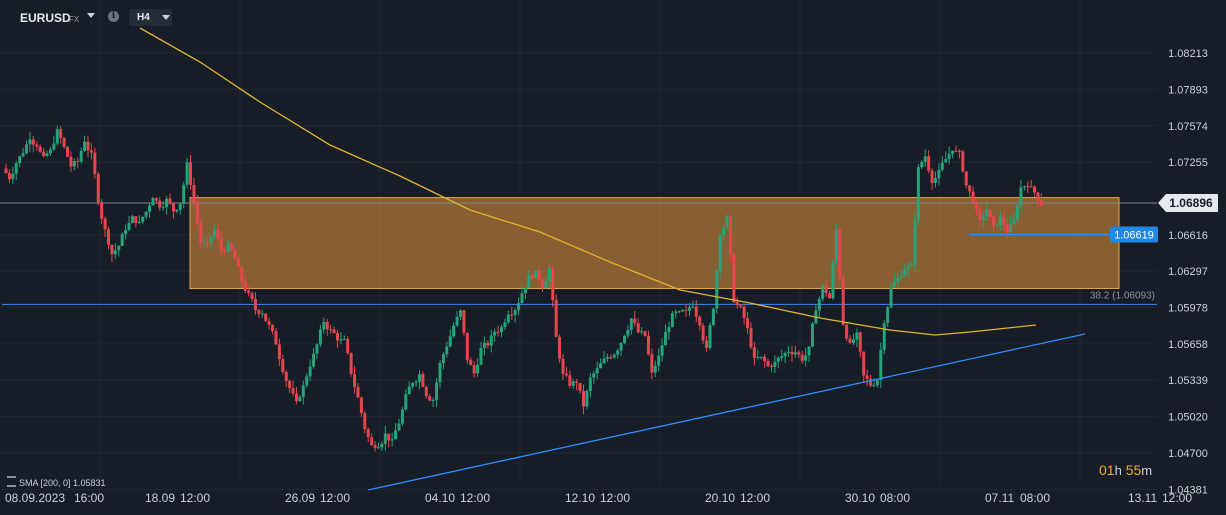 This screenshot has width=1226, height=515. What do you see at coordinates (45, 18) in the screenshot?
I see `symbol-name: EURUSD` at bounding box center [45, 18].